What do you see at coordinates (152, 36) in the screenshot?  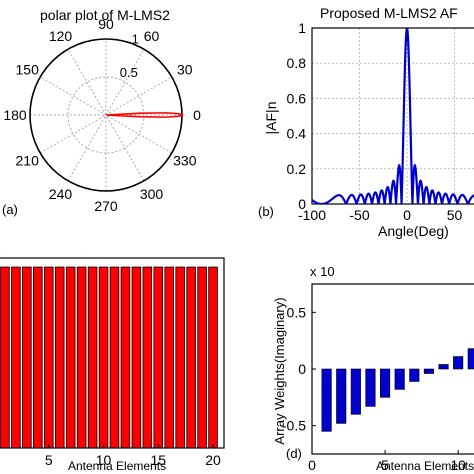 I see `polar-angle-label: 60` at bounding box center [152, 36].